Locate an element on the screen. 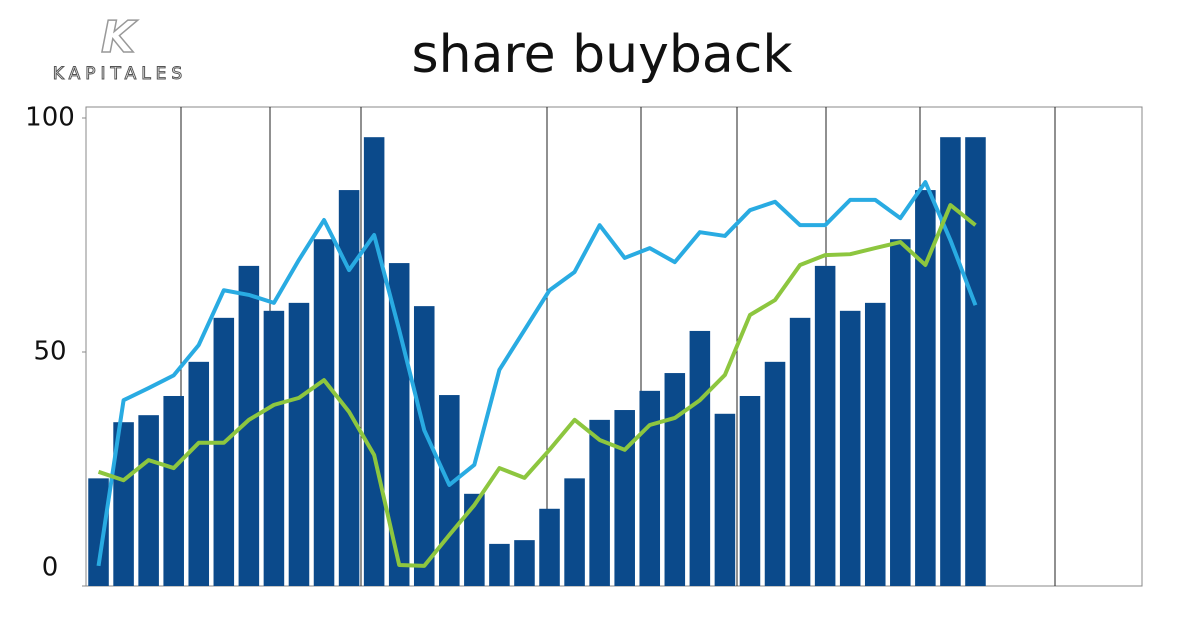  logo: K KAPITALES is located at coordinates (119, 47).